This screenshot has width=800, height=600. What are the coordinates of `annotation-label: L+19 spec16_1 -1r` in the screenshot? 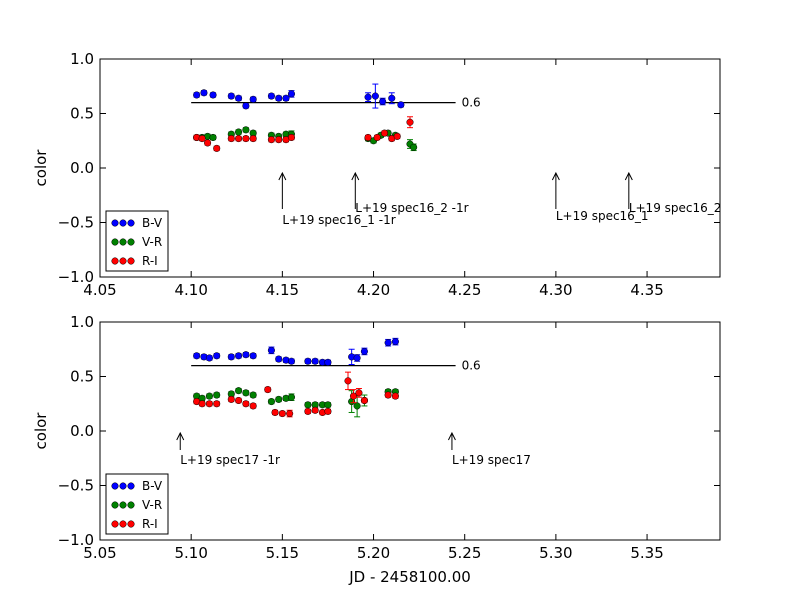 It's located at (338, 220).